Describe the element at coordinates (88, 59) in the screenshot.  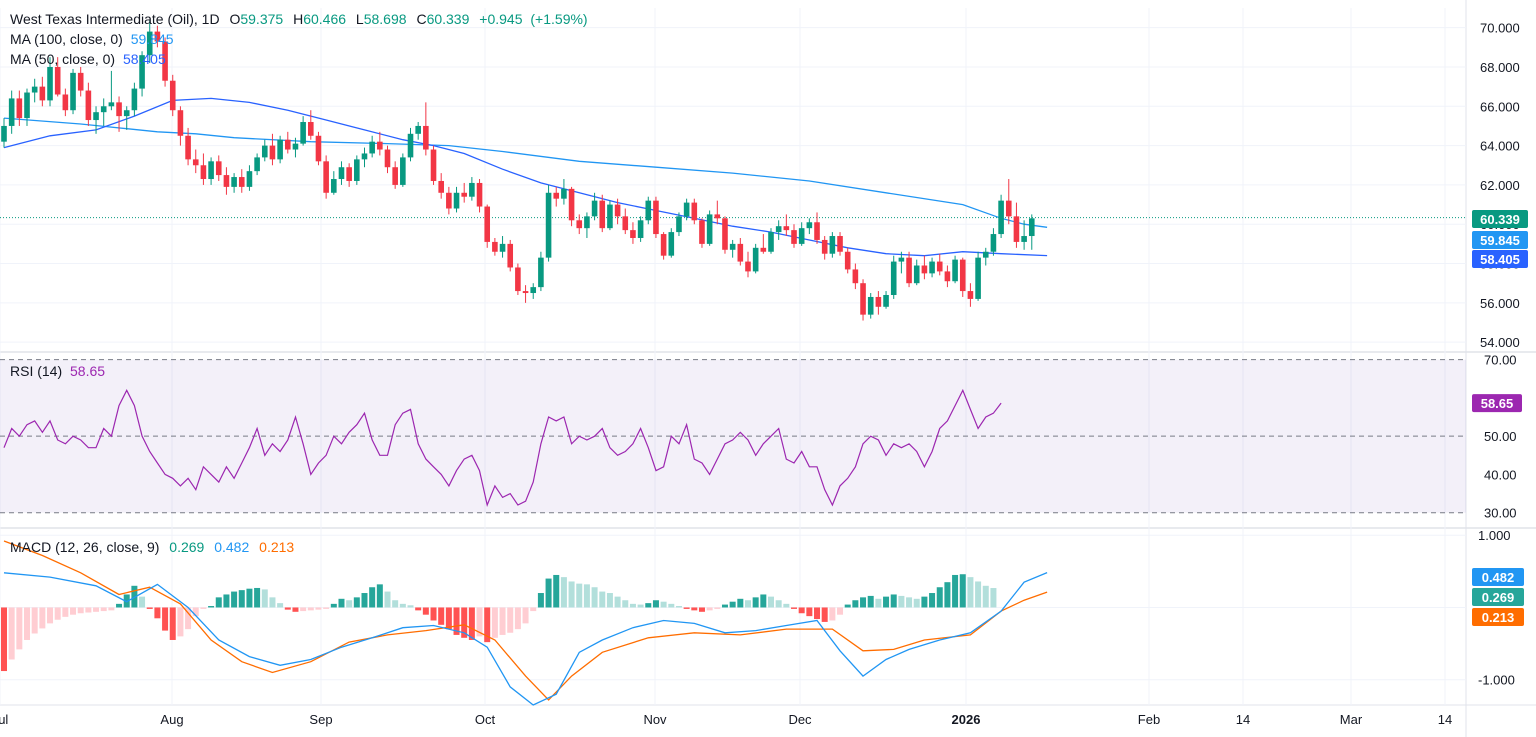
I see `ma50-legend: MA (50, close, 0) 58.405` at that location.